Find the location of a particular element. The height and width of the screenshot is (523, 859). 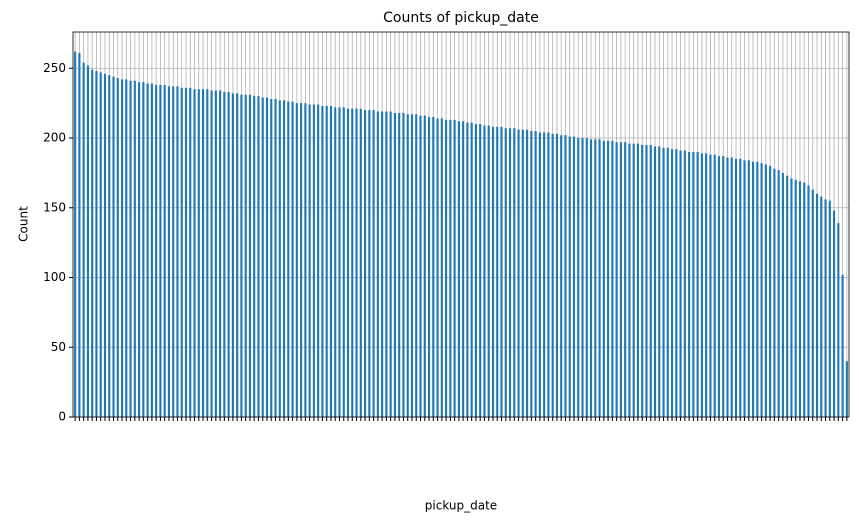

y-tick-label: 200 is located at coordinates (54, 138).